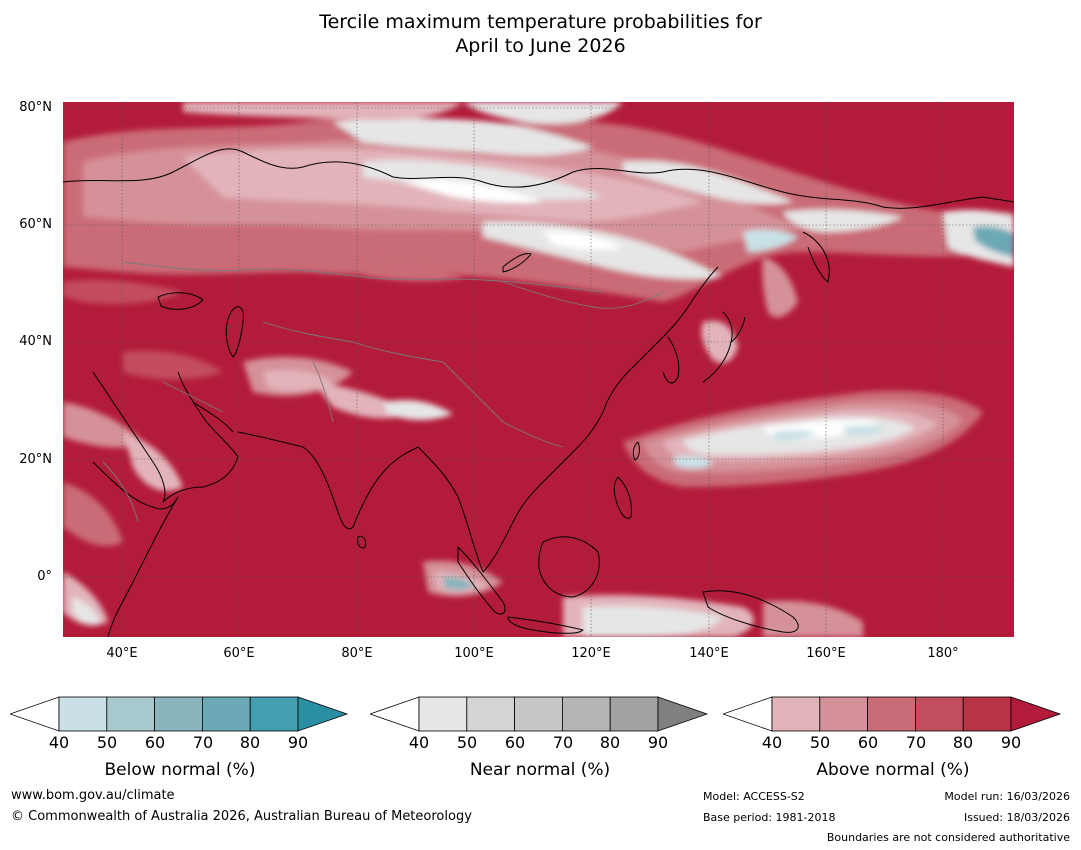 This screenshot has width=1081, height=850. What do you see at coordinates (540, 770) in the screenshot?
I see `colorbar-near-title: Near normal (%)` at bounding box center [540, 770].